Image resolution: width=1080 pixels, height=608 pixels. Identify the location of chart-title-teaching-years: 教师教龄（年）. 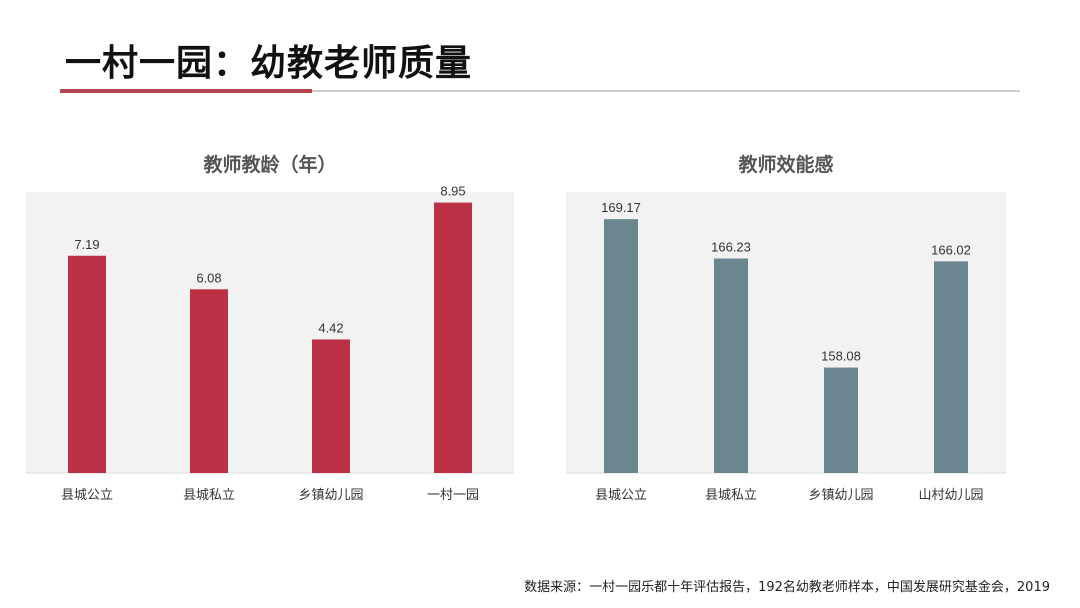
(270, 165).